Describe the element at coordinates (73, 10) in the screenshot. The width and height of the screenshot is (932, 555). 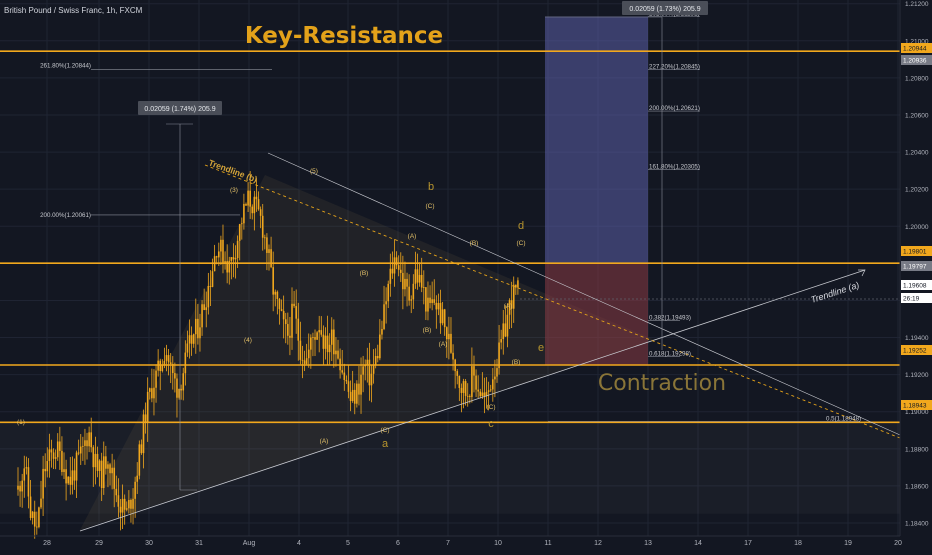
I see `symbol-title: British Pound / Swiss Franc, 1h, FXCM` at that location.